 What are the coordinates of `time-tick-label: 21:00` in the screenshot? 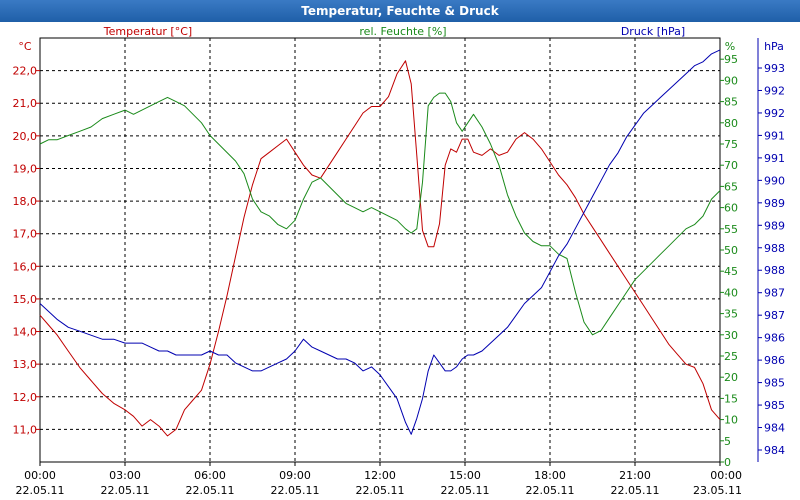 It's located at (635, 475).